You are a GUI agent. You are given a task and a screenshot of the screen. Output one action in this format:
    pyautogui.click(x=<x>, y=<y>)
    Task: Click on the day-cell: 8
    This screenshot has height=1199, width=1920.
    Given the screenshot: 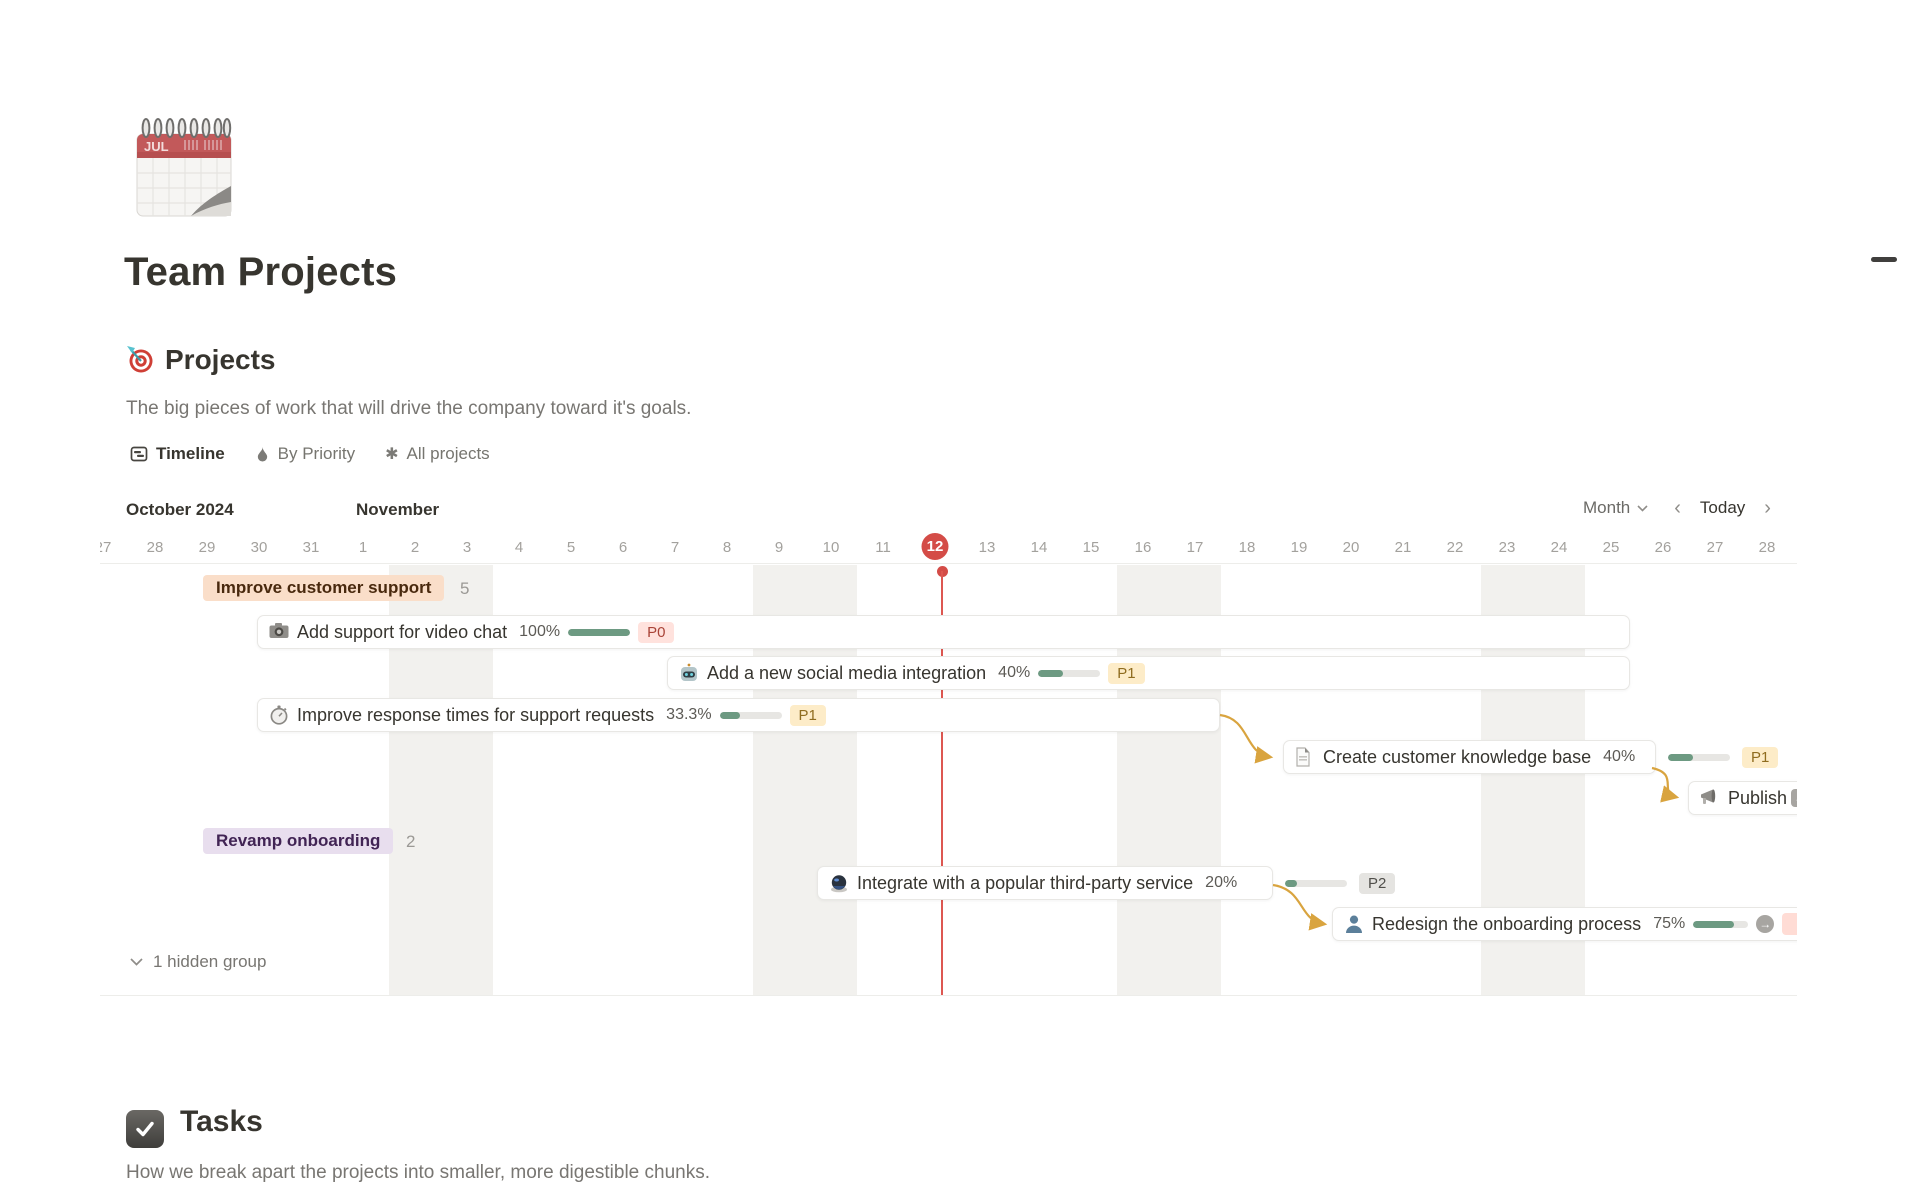 What is the action you would take?
    pyautogui.click(x=727, y=547)
    